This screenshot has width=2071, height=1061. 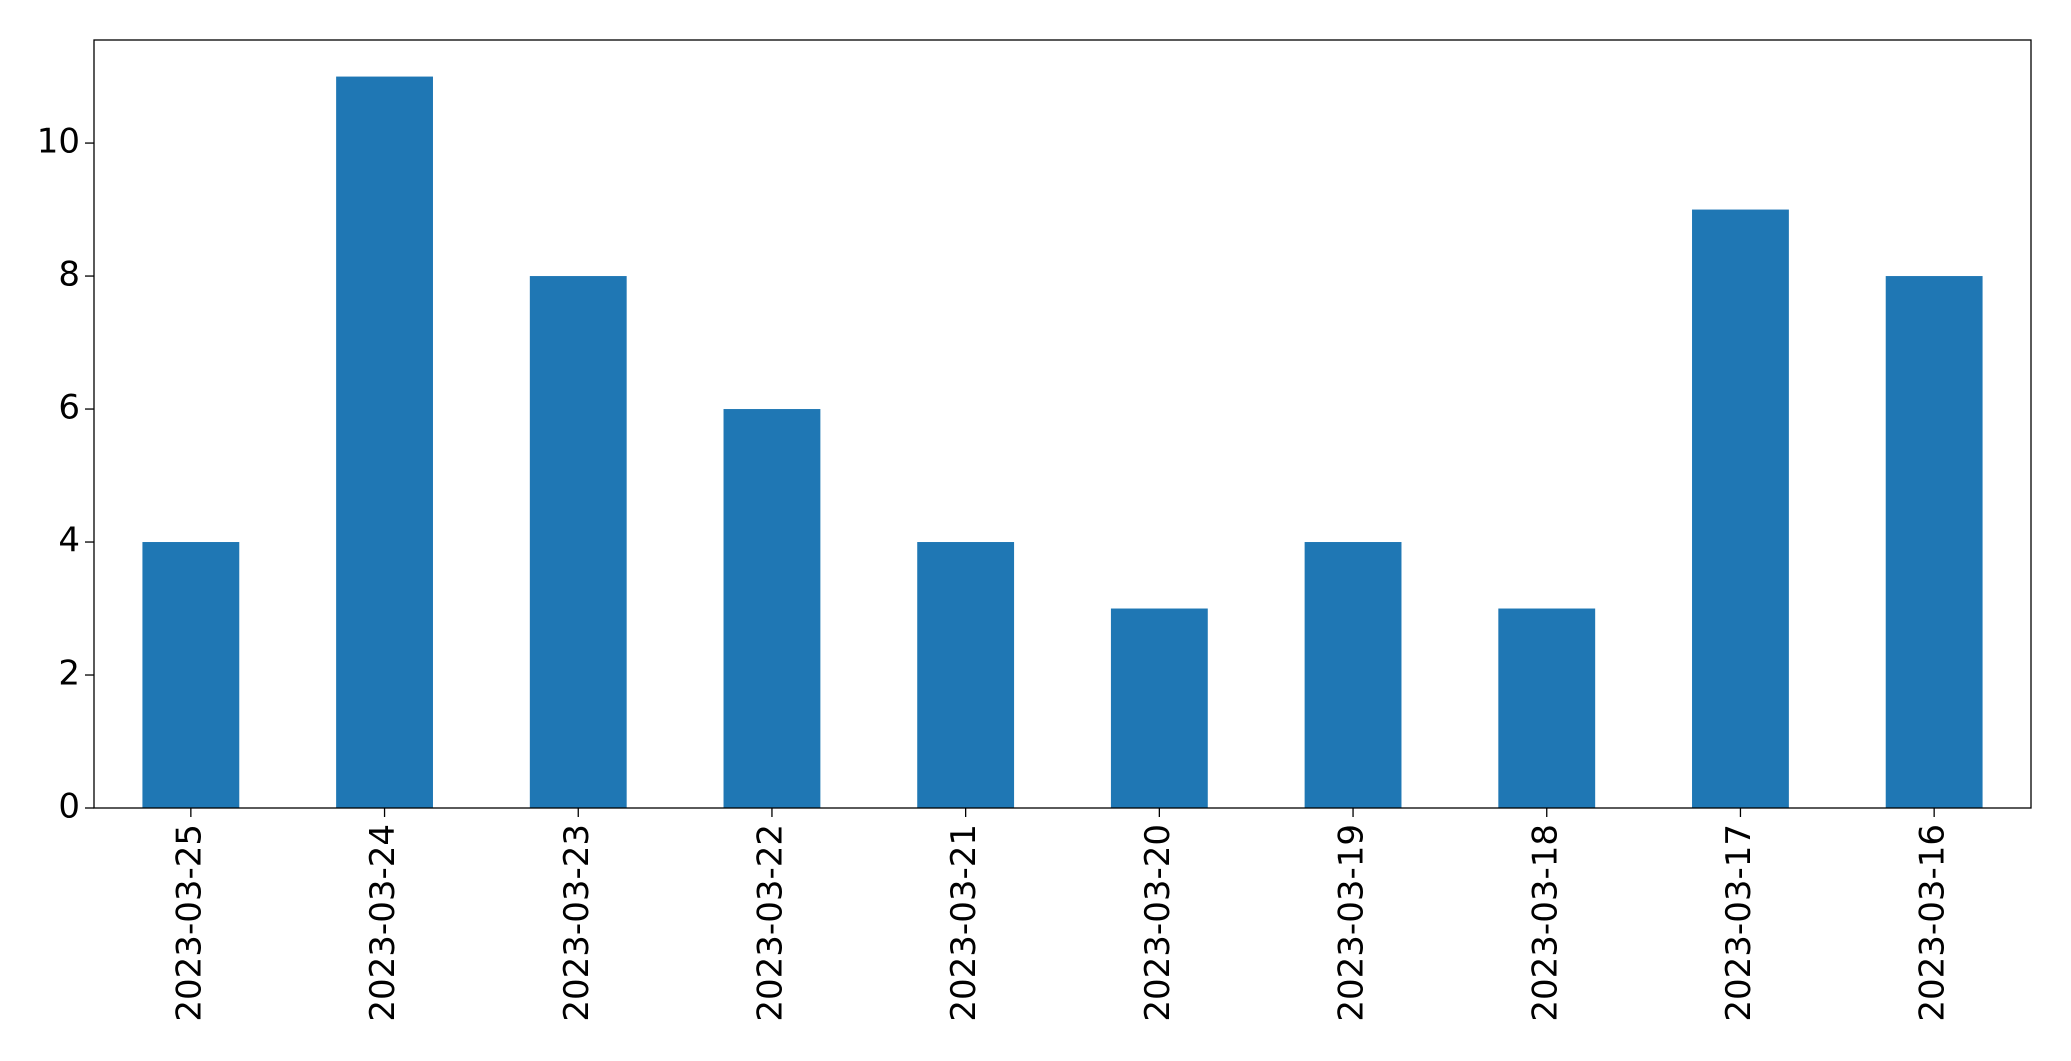 I want to click on x-tick-label: 2023-03-17, so click(x=1739, y=923).